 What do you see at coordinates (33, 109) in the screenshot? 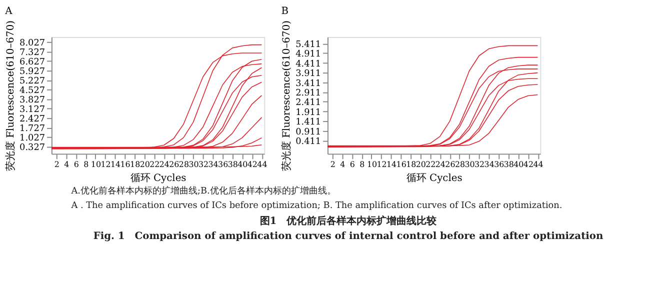
I see `y-tick-label: 3.127` at bounding box center [33, 109].